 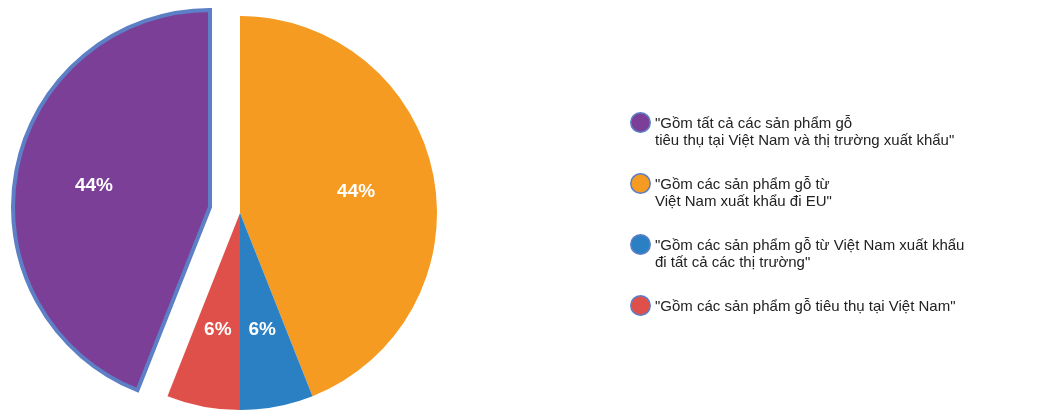 I want to click on legend-label: "Gồm các sản phẩm gỗ từ Việt Nam xuất khẩu đi EU", so click(x=743, y=191).